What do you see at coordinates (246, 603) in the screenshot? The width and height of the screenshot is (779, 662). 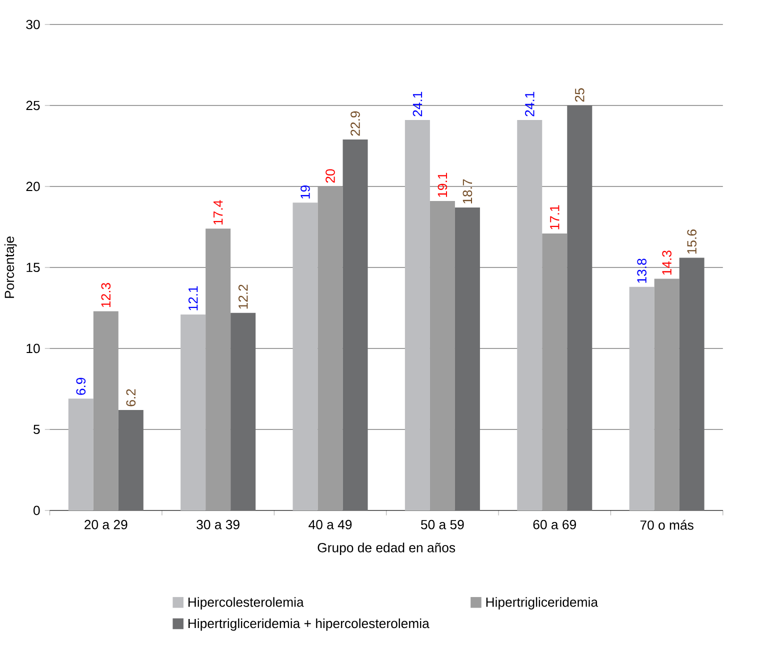 I see `legend-label: Hipercolesterolemia` at bounding box center [246, 603].